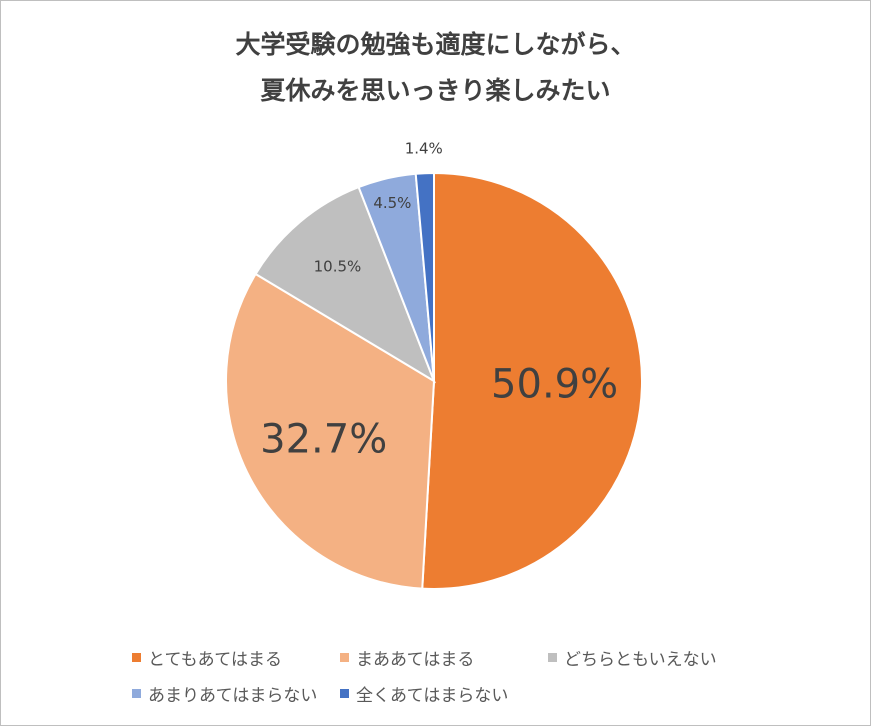 Image resolution: width=871 pixels, height=726 pixels. I want to click on data-label: 32.7%, so click(323, 439).